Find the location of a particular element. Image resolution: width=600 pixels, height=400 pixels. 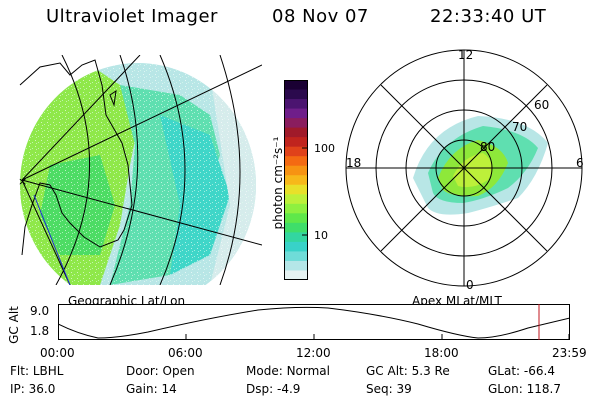

header-time: 22:33:40 UT is located at coordinates (488, 16).